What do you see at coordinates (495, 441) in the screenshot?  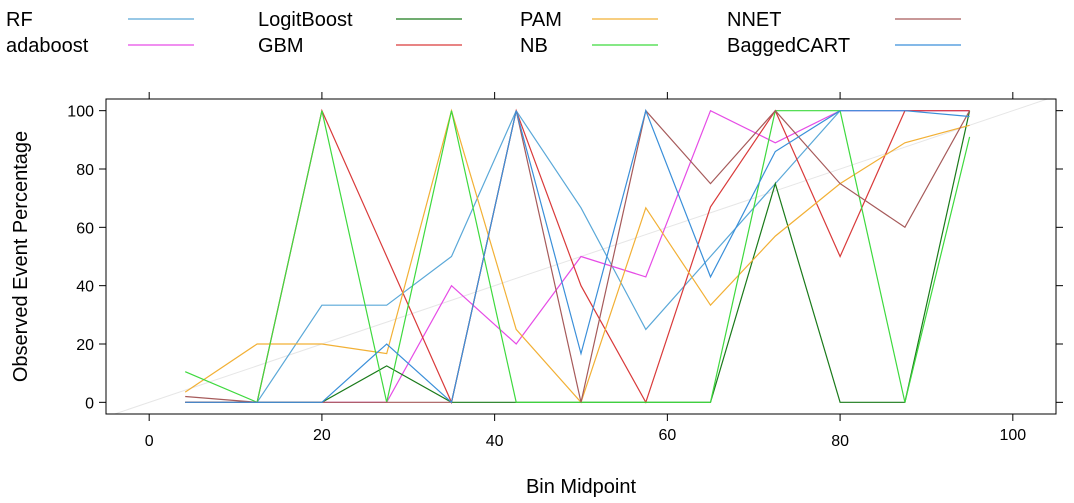 I see `x-tick-label: 40` at bounding box center [495, 441].